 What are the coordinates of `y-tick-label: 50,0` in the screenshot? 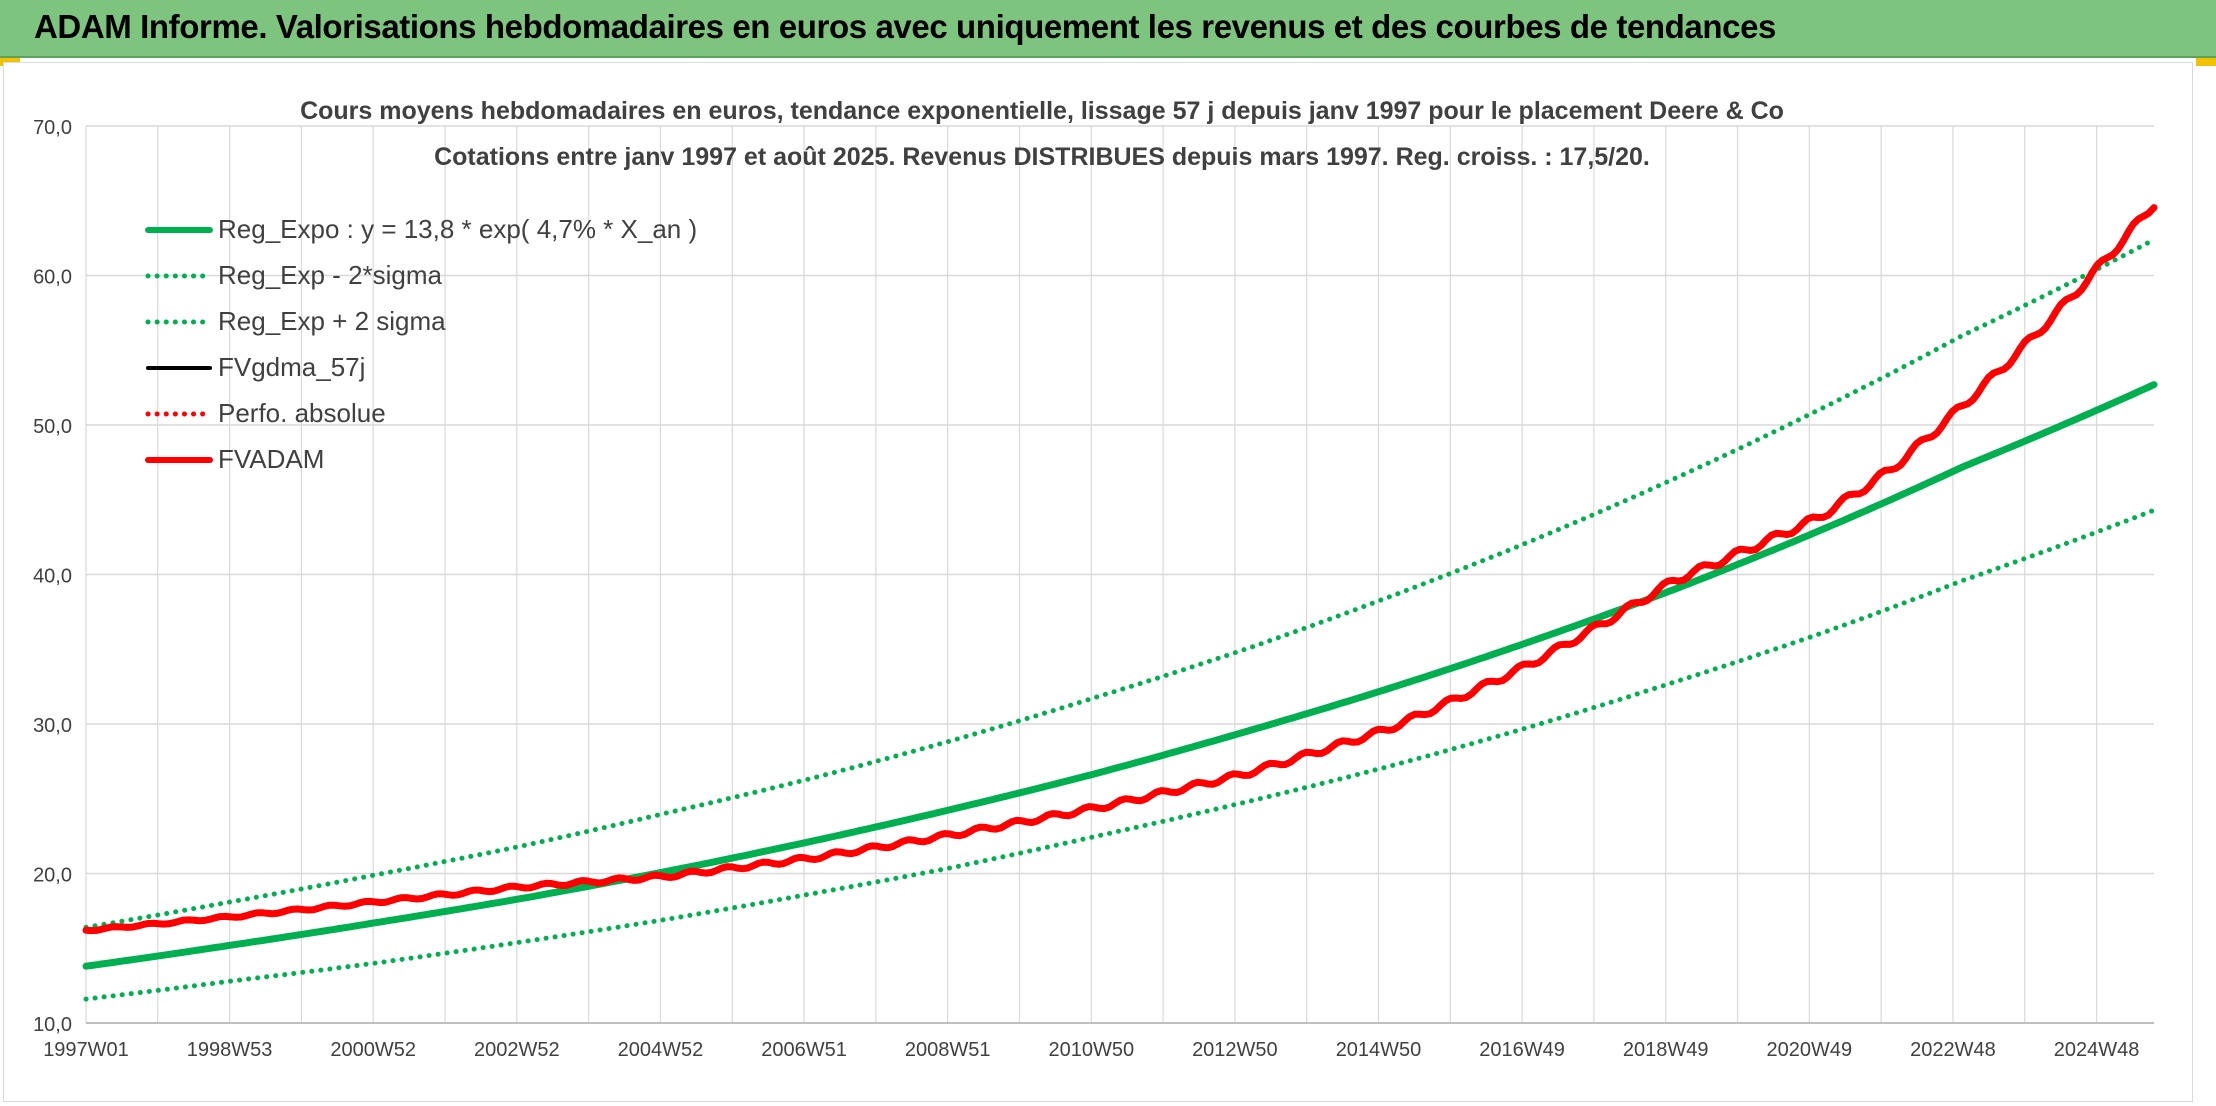 It's located at (52, 427).